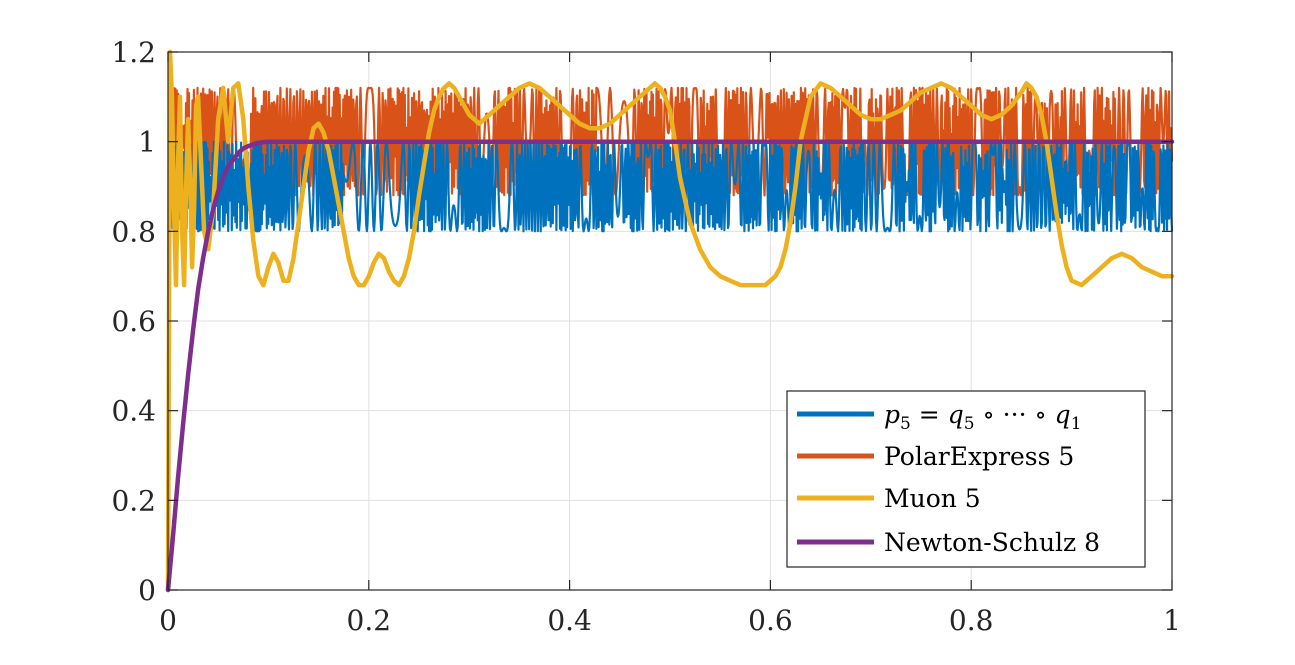 This screenshot has height=665, width=1295. Describe the element at coordinates (133, 321) in the screenshot. I see `y-tick-label: 0.6` at that location.